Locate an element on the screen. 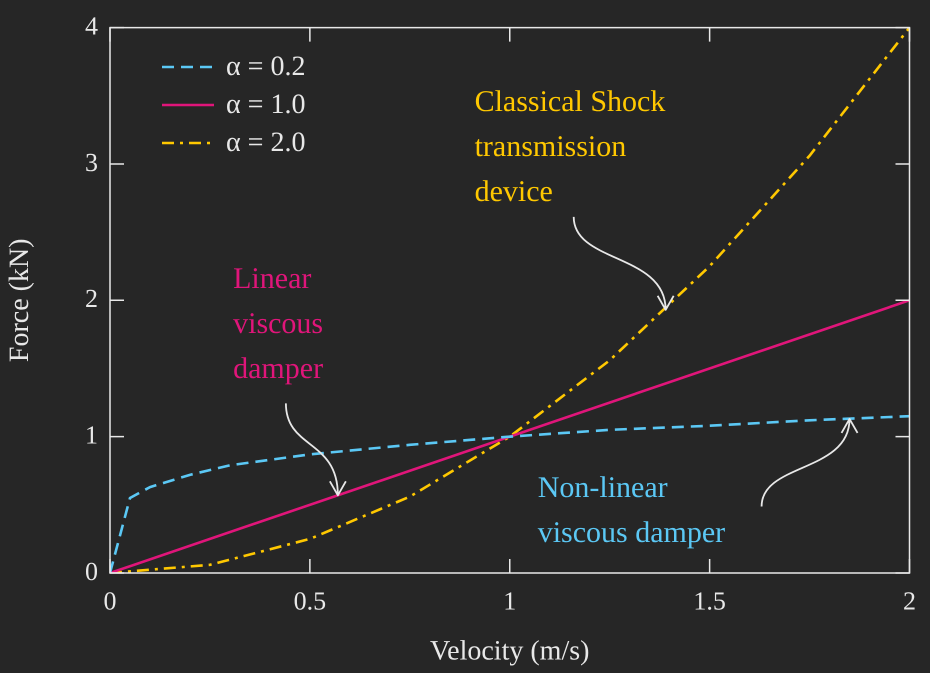 Image resolution: width=930 pixels, height=673 pixels. y-tick-label: 2 is located at coordinates (91, 299).